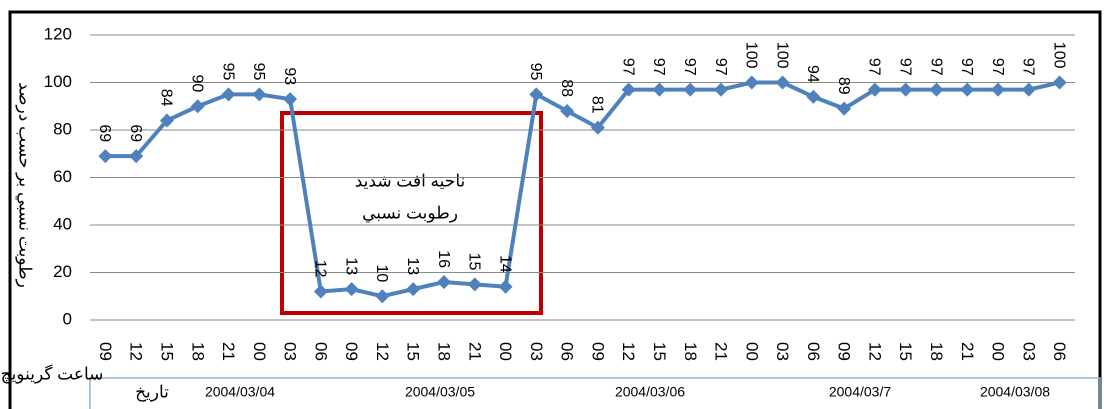  Describe the element at coordinates (25, 185) in the screenshot. I see `y-axis-title: رطوبت نسبي بر حسب درصد` at that location.